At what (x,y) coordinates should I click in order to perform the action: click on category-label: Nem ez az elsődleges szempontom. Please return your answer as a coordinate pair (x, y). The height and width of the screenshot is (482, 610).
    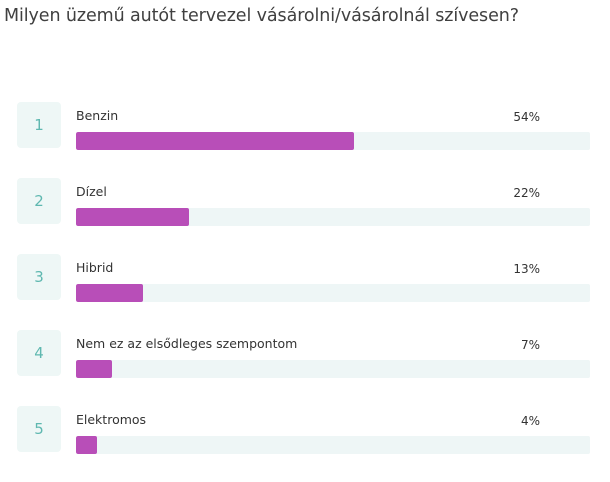
    Looking at the image, I should click on (187, 343).